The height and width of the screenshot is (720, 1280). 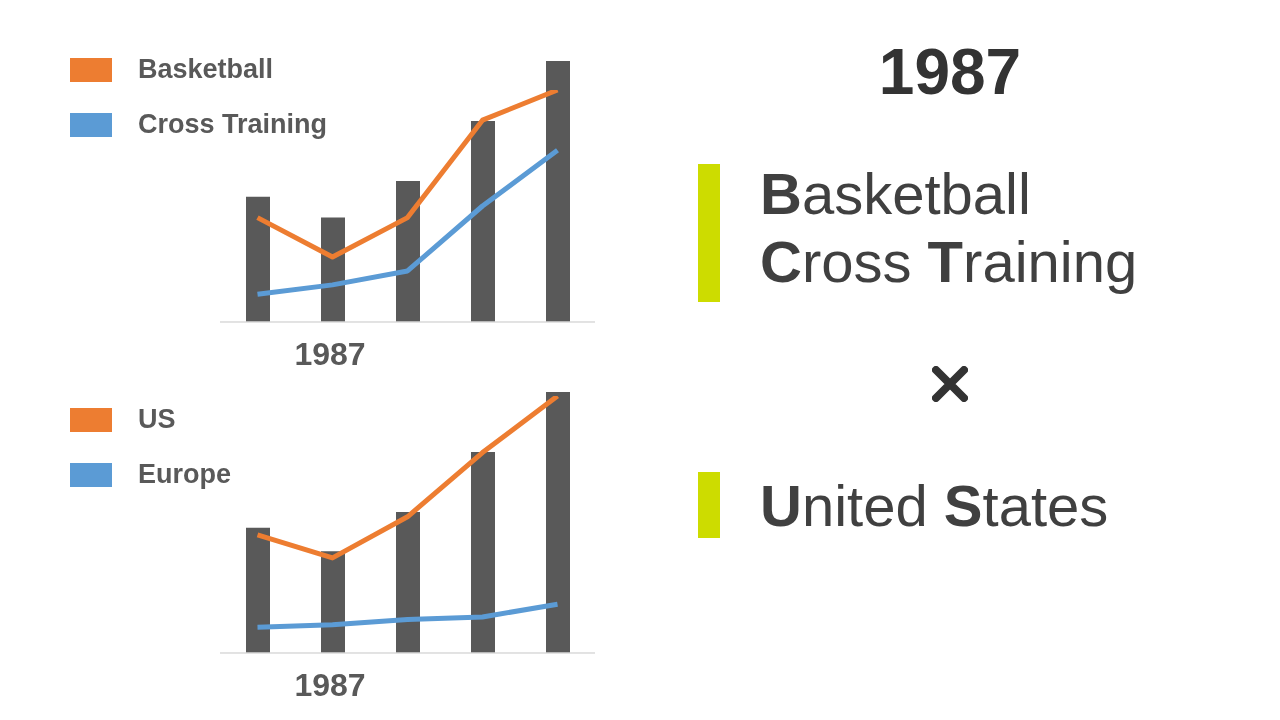 I want to click on legend-label: US, so click(x=157, y=419).